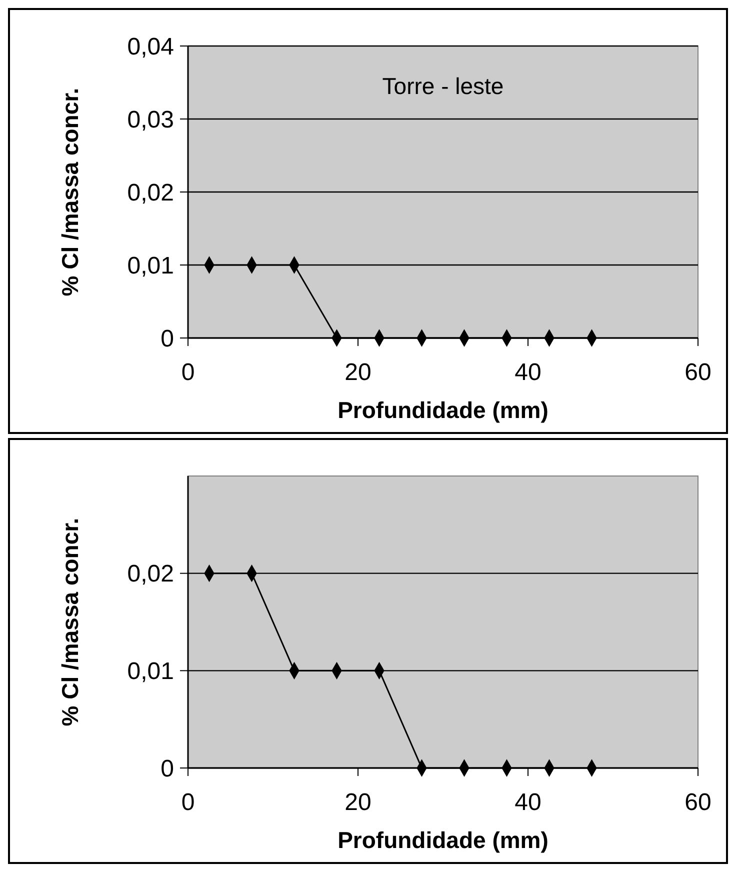  I want to click on y-tick-label: 0,04, so click(150, 46).